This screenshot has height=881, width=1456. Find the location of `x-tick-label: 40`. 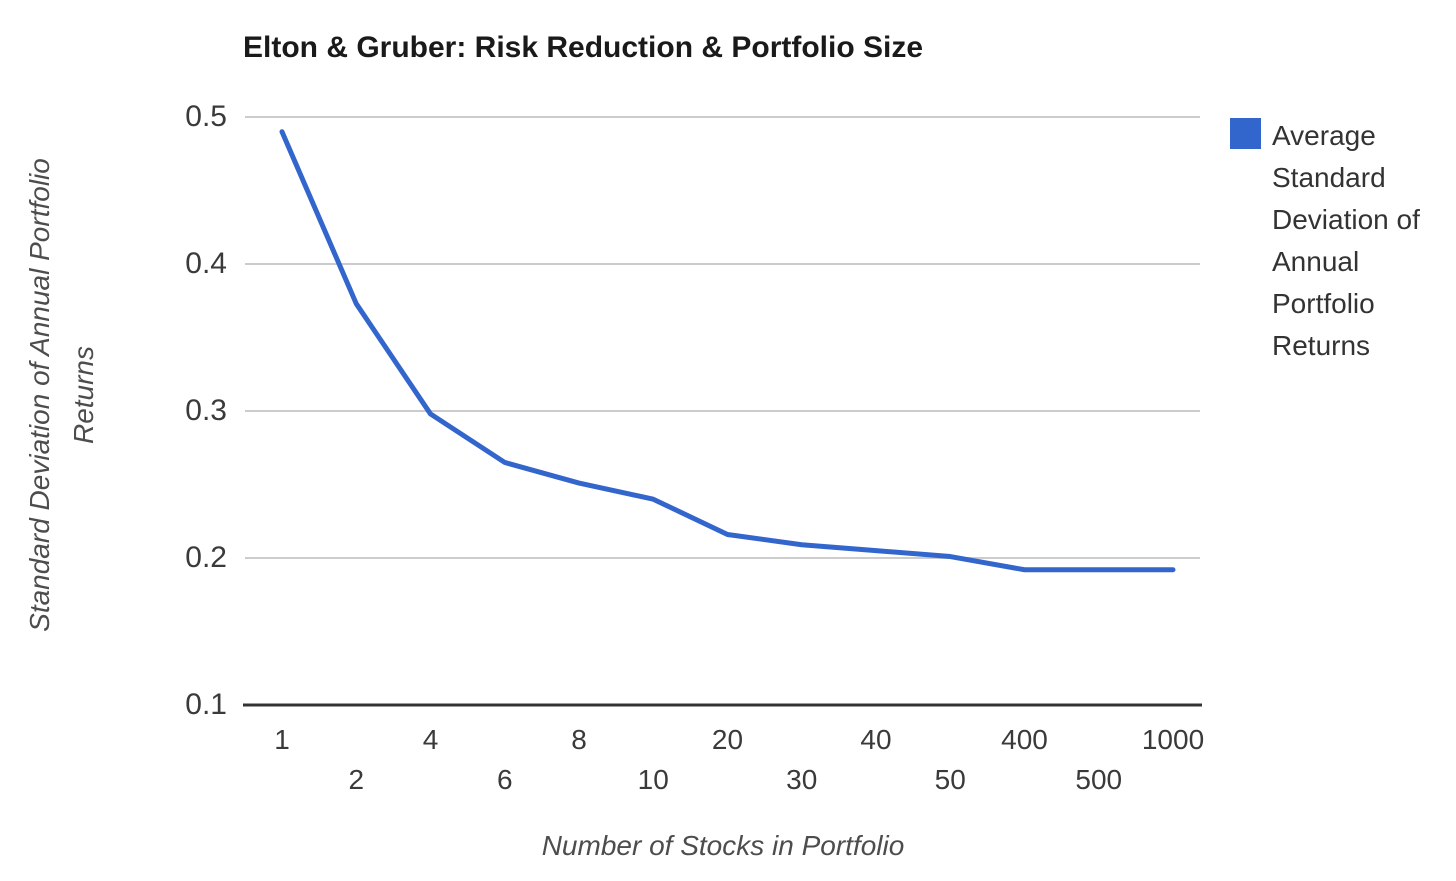

x-tick-label: 40 is located at coordinates (876, 739).